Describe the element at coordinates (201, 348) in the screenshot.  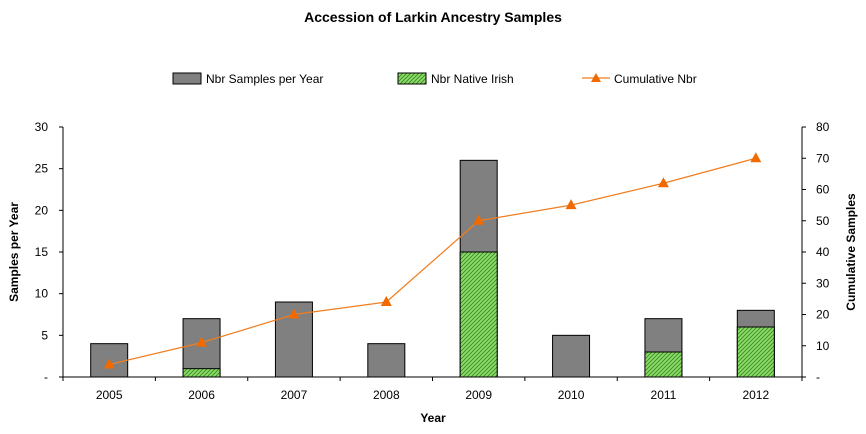
I see `bar-samples-2006` at that location.